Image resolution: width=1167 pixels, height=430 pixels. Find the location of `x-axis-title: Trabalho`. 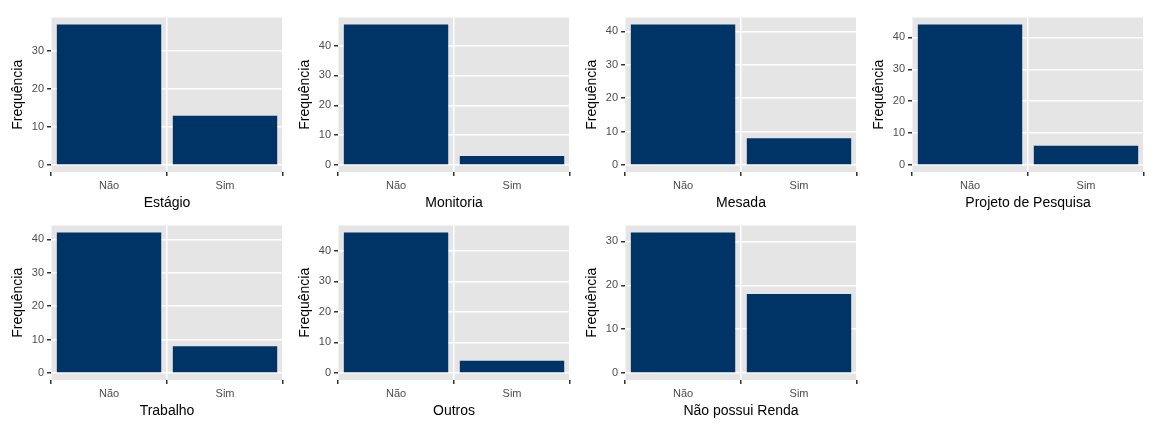

x-axis-title: Trabalho is located at coordinates (167, 410).